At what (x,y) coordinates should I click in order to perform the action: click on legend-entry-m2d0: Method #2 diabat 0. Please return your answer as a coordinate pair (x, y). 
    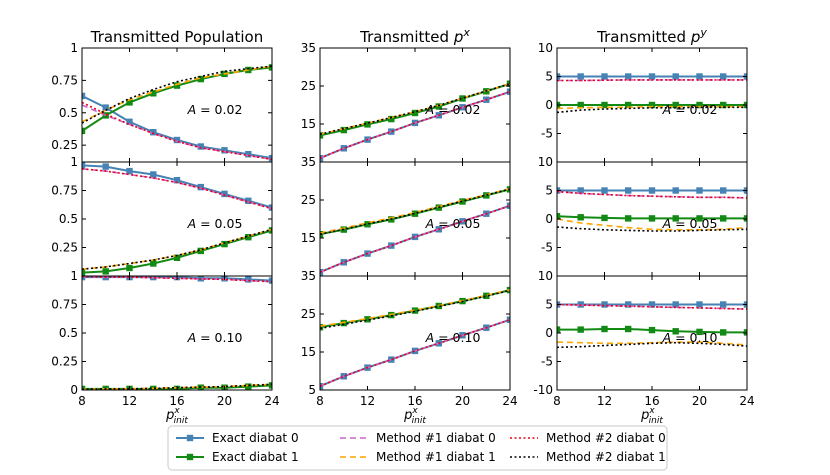
    Looking at the image, I should click on (588, 438).